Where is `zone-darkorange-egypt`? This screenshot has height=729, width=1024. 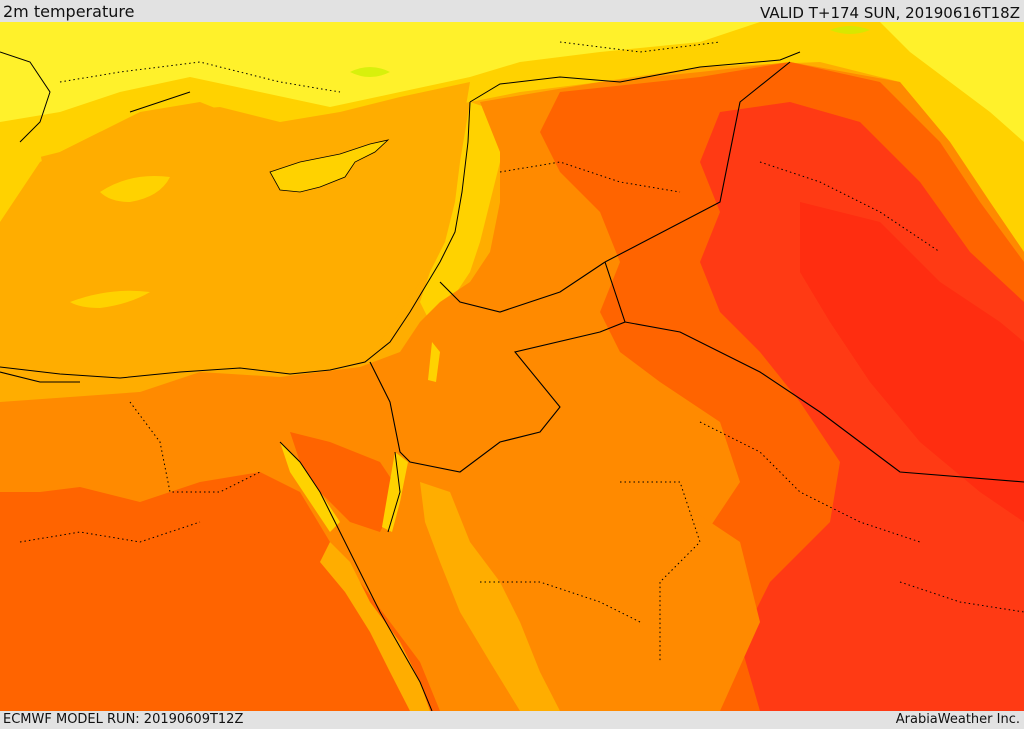
zone-darkorange-egypt is located at coordinates (220, 591).